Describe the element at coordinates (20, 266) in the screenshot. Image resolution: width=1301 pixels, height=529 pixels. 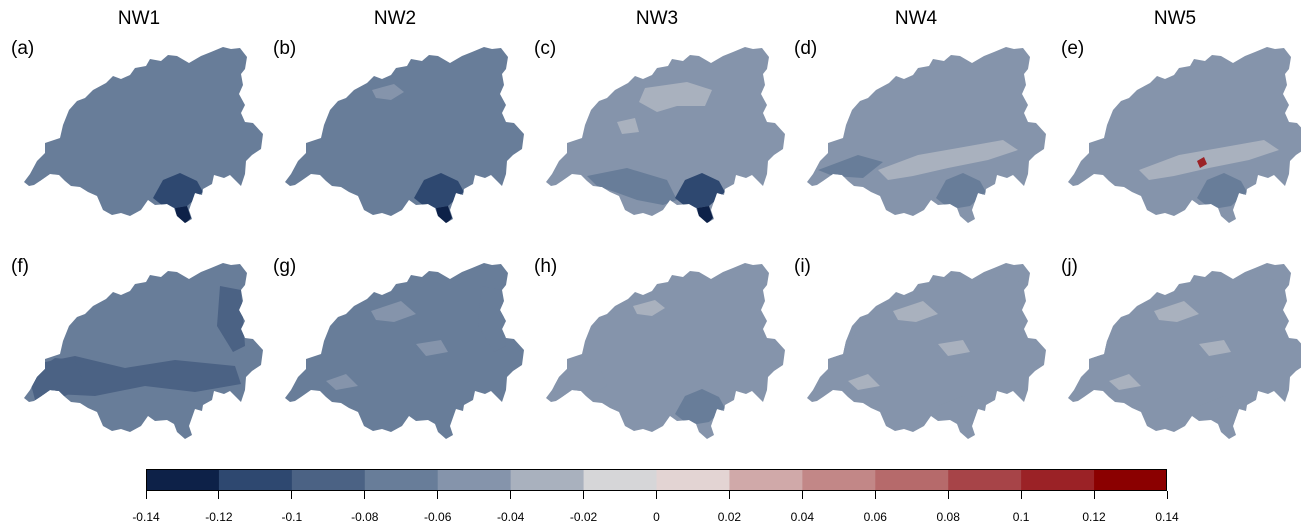
I see `panel-label-f: (f)` at that location.